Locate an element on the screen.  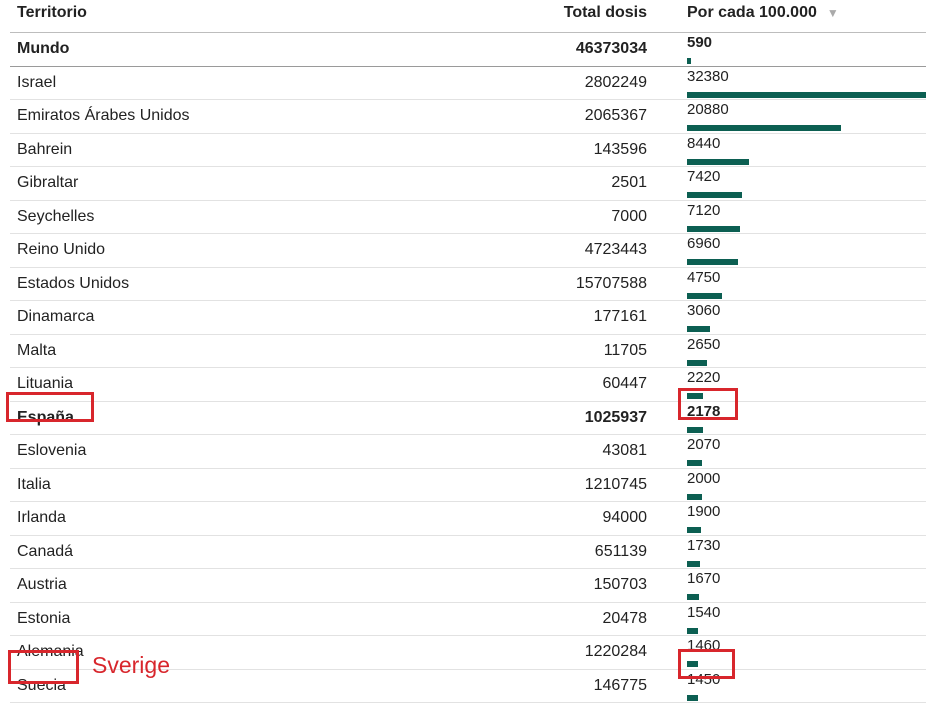
total-doses-value: 60447 is located at coordinates (625, 384).